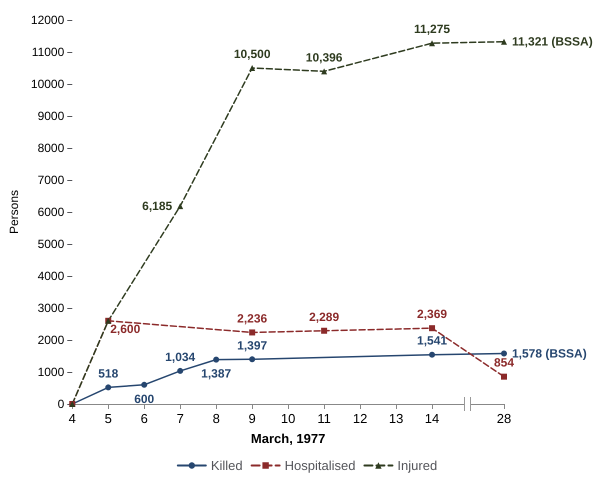 The height and width of the screenshot is (479, 614). Describe the element at coordinates (324, 317) in the screenshot. I see `data-label: 2,289` at that location.